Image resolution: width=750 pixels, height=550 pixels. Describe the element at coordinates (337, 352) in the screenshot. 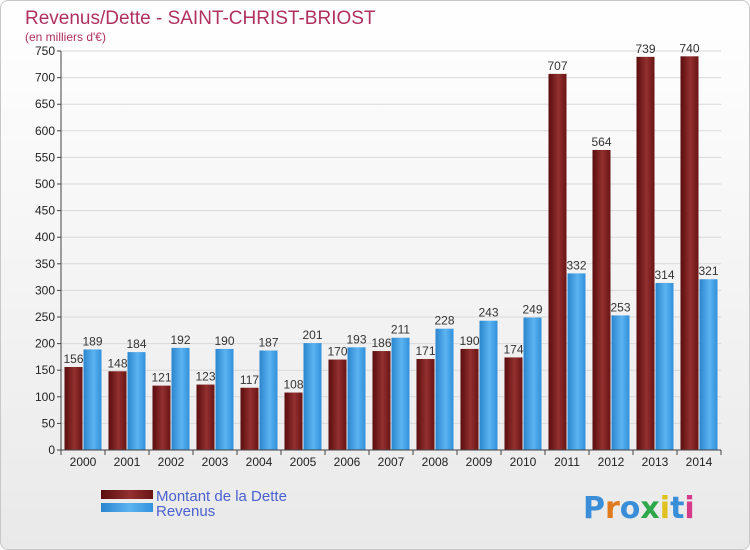

I see `data-label-debt: 170` at that location.